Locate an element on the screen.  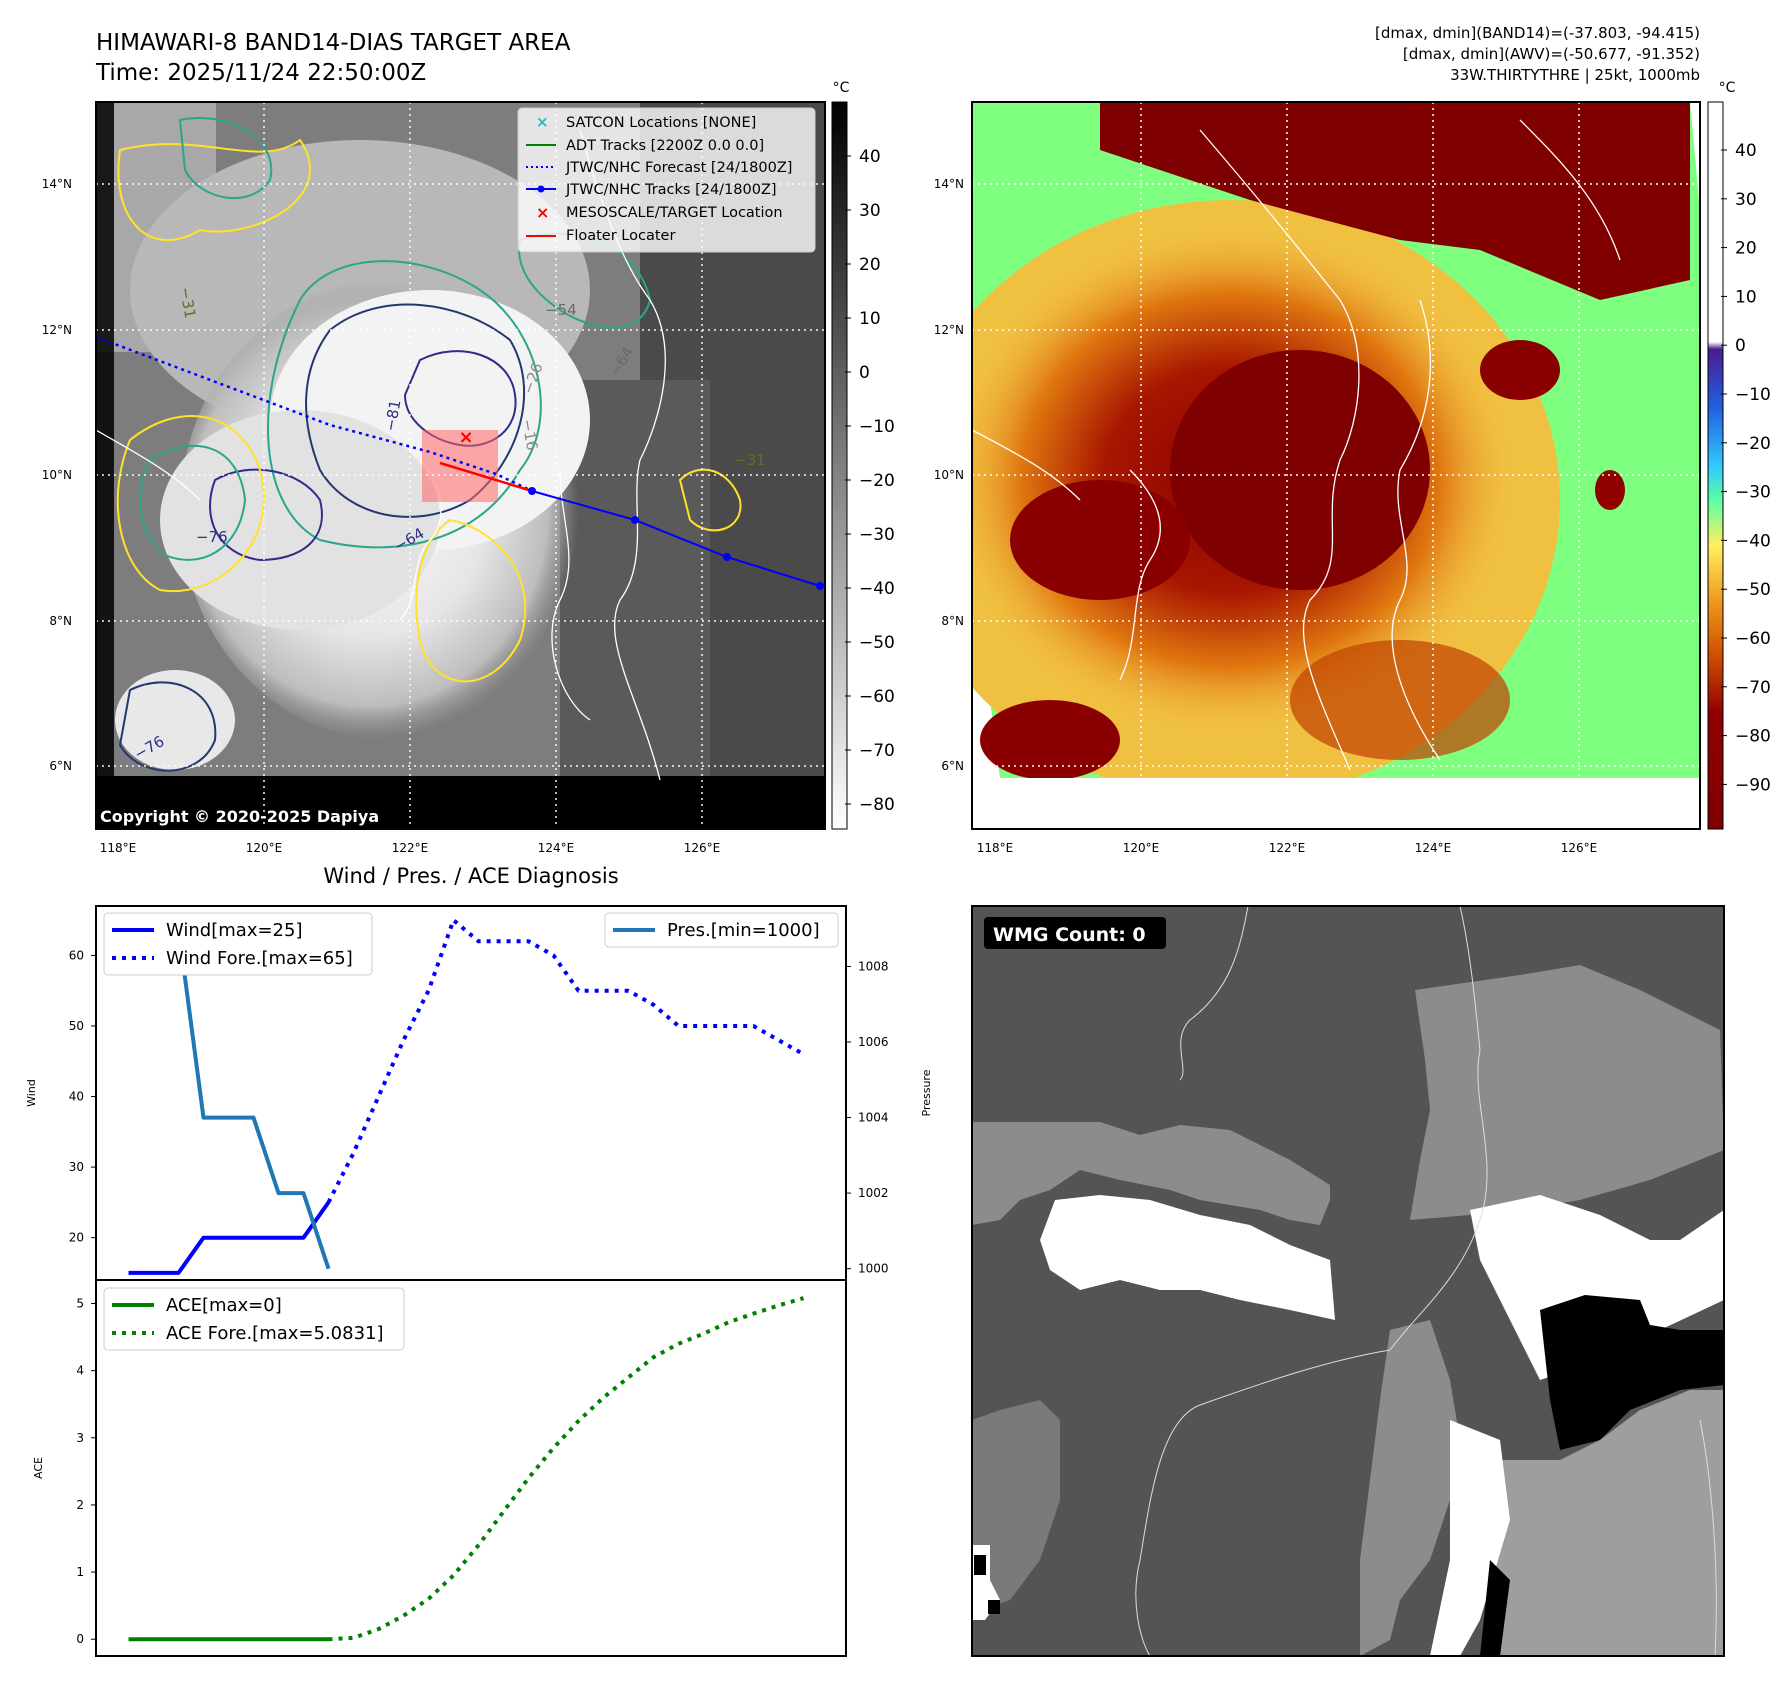
wind-series-line is located at coordinates (229, 1238).